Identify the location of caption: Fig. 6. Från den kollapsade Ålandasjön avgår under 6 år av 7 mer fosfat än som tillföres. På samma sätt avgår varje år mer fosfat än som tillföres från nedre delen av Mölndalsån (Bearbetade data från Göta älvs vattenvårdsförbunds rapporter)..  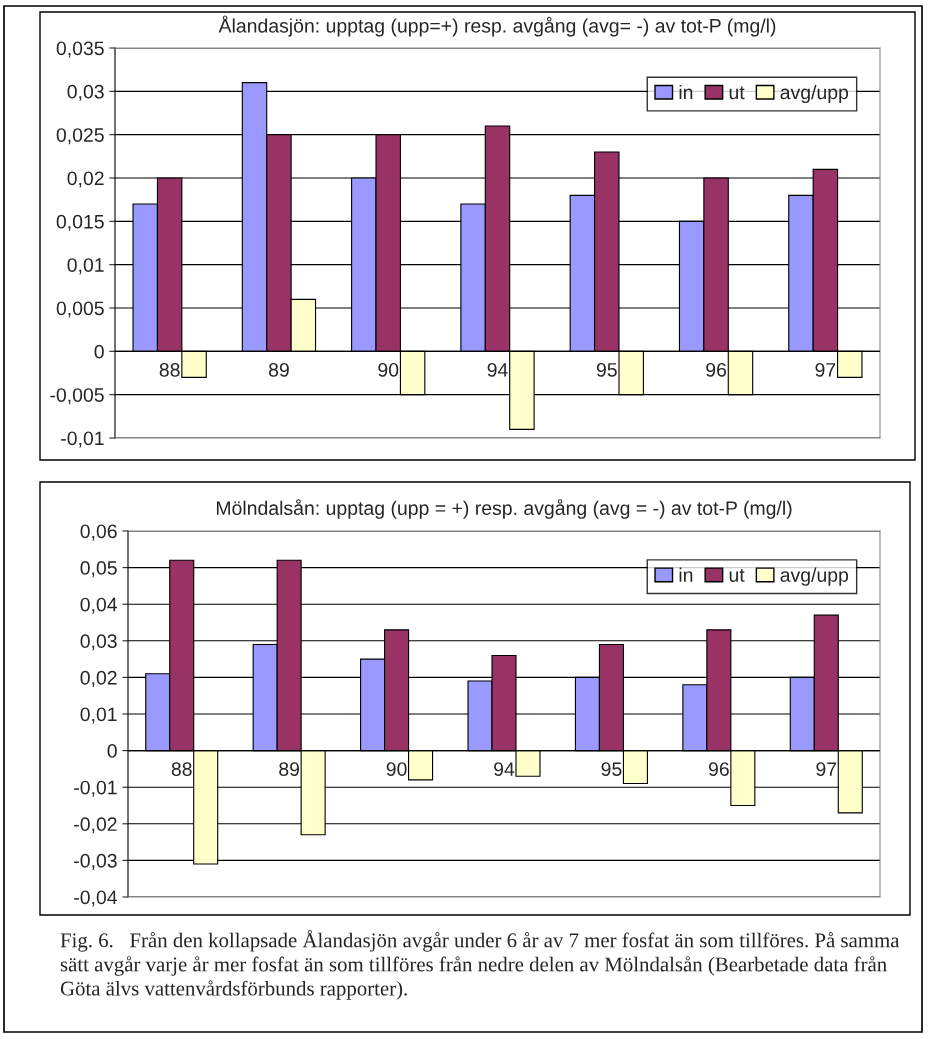
(480, 965).